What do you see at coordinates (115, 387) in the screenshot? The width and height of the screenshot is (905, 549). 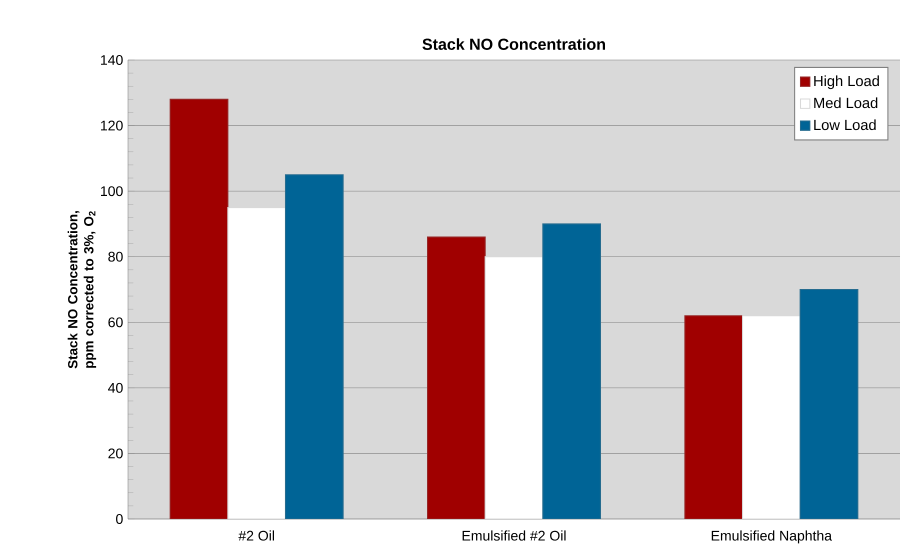 I see `y-tick-label: 40` at bounding box center [115, 387].